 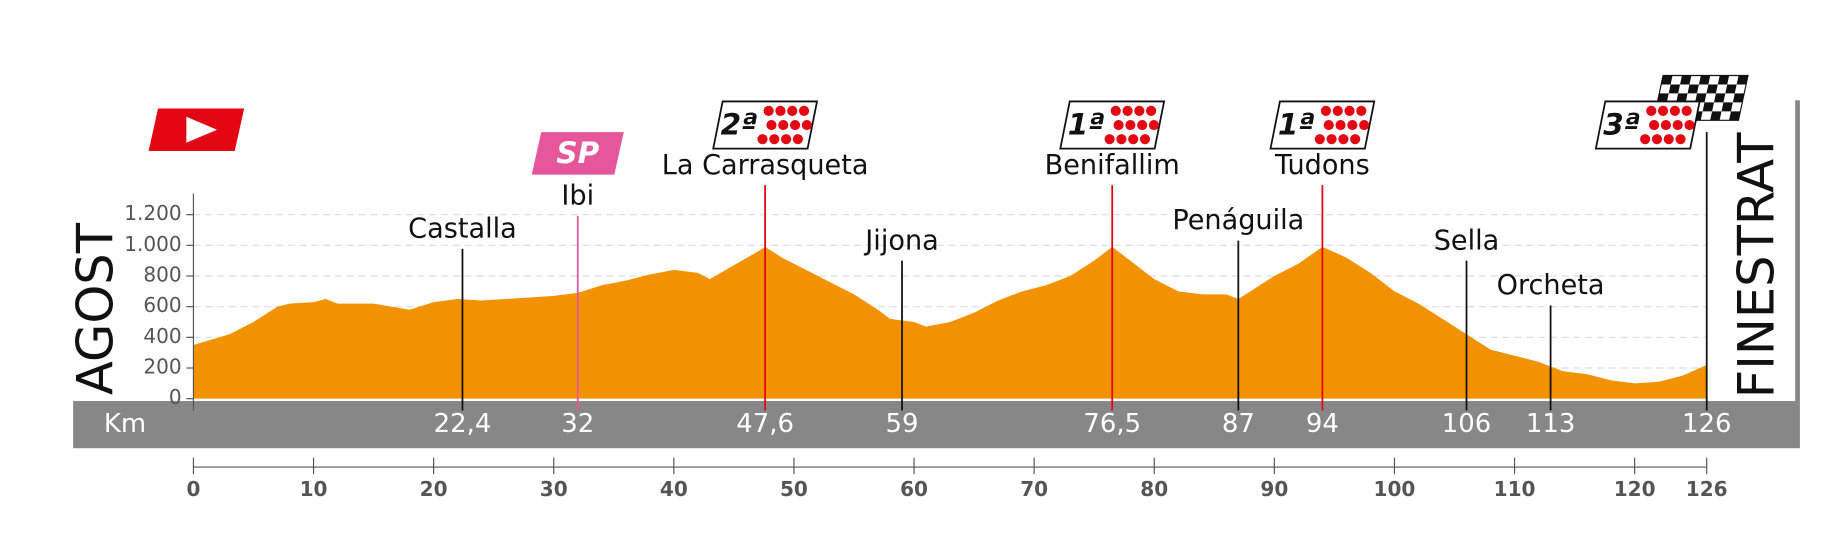 I want to click on finish-bar, so click(x=1797, y=251).